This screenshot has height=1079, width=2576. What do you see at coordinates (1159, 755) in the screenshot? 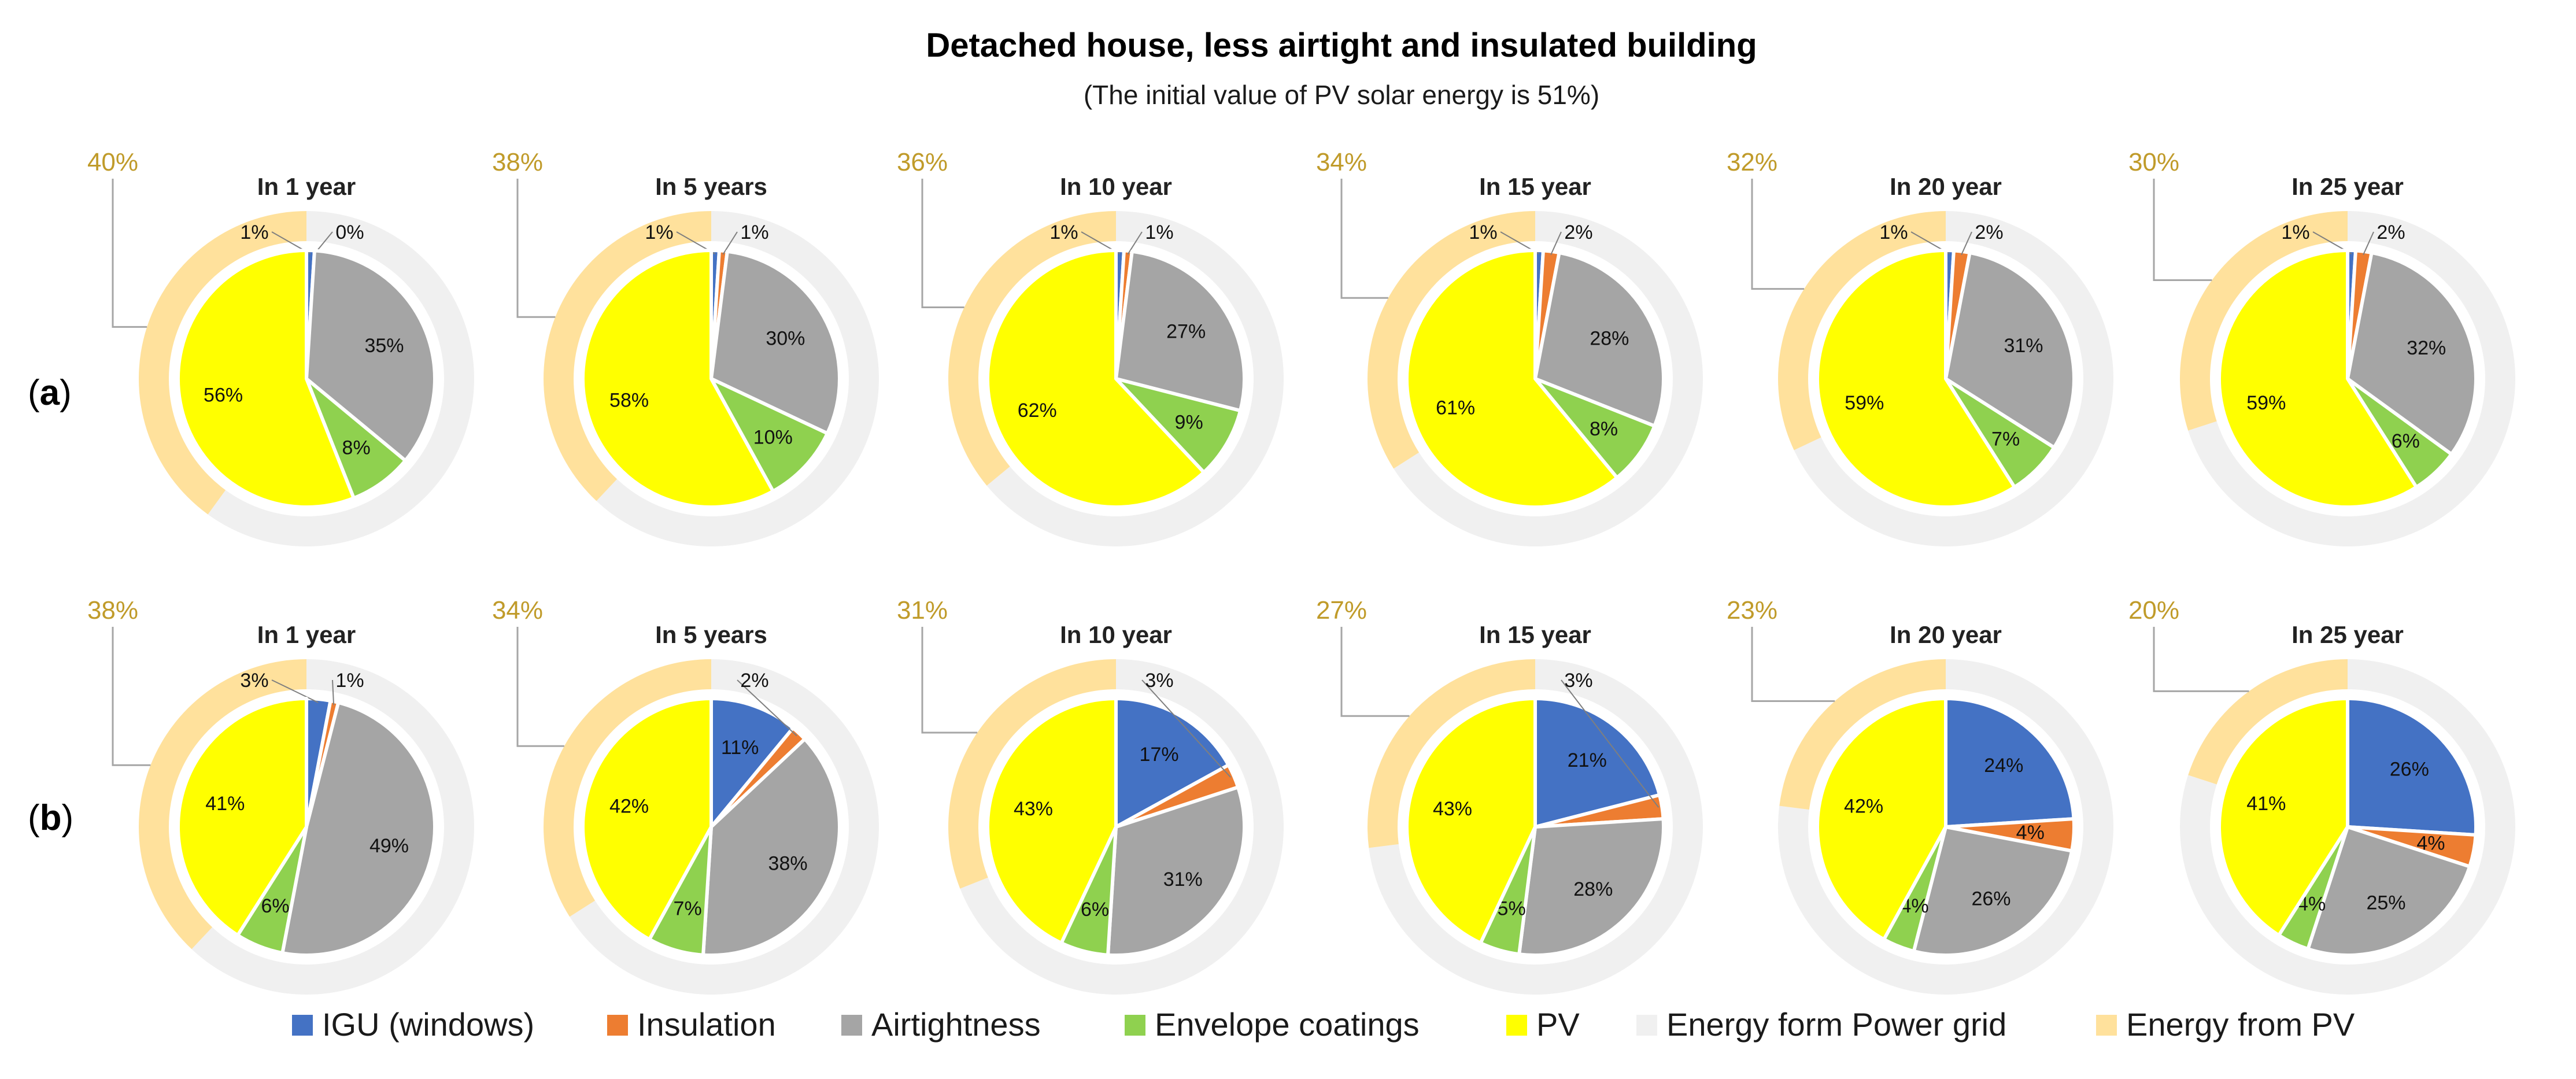
I see `slice-label: 17%` at bounding box center [1159, 755].